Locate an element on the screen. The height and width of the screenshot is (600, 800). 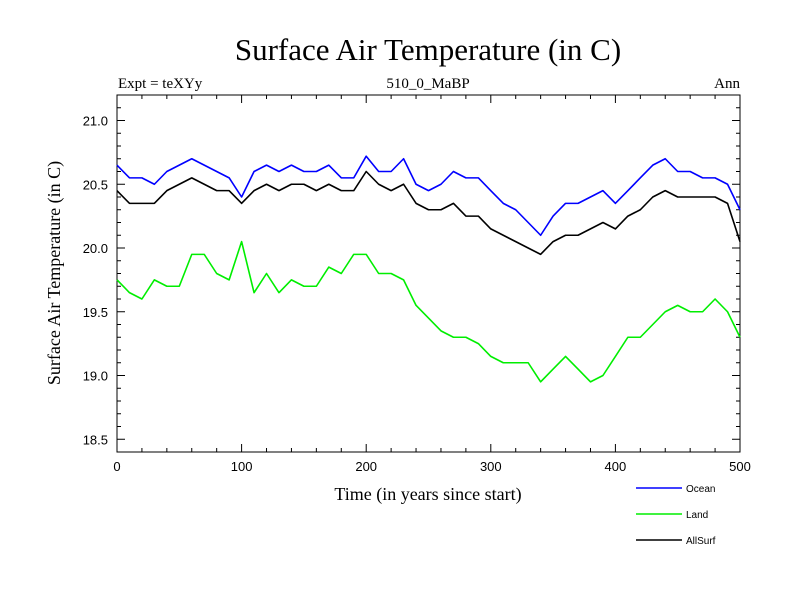
y-tick-label: 20.0 is located at coordinates (95, 248).